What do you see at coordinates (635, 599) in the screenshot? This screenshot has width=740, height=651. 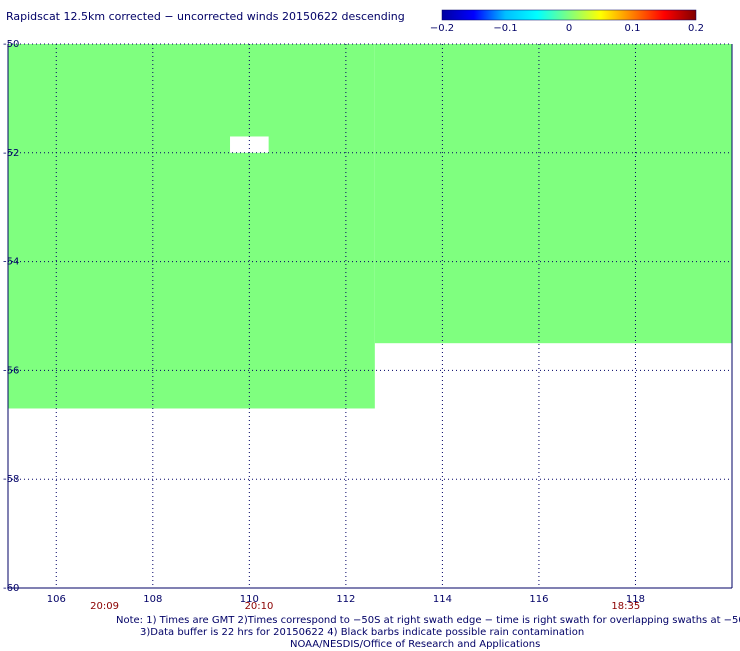 I see `x-tick-label: 118` at bounding box center [635, 599].